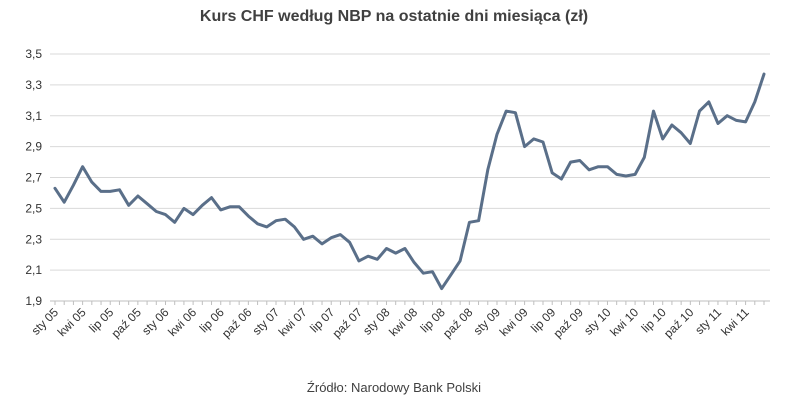  I want to click on x-tick-label: kwi 06, so click(182, 322).